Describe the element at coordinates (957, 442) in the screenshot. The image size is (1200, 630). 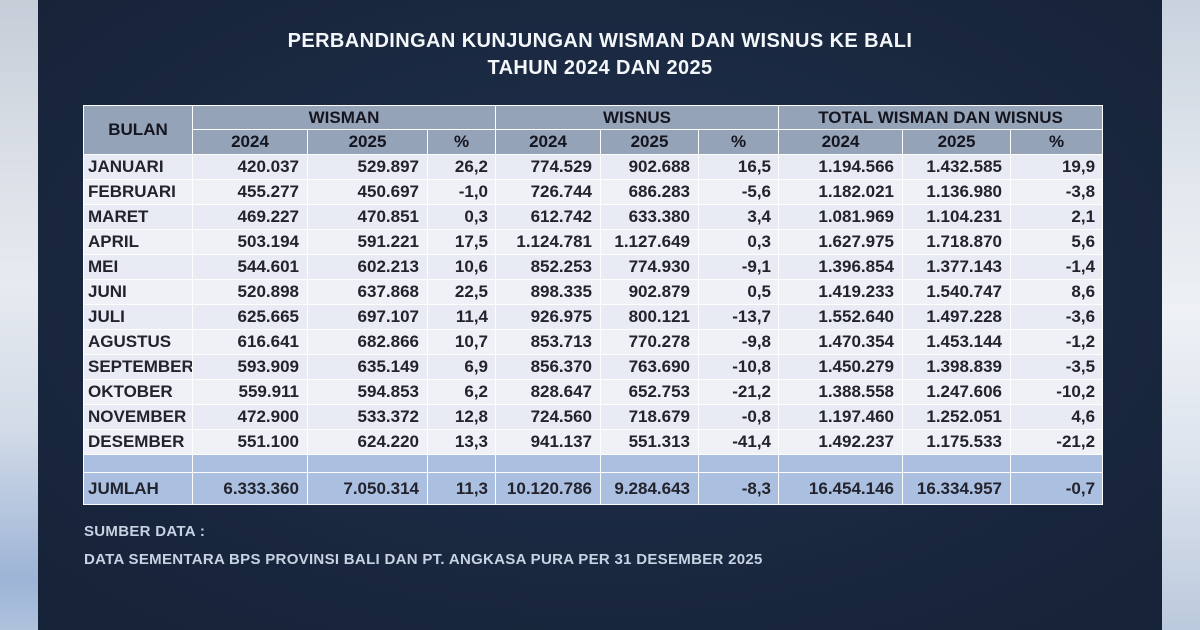
I see `value-cell: 1.175.533` at that location.